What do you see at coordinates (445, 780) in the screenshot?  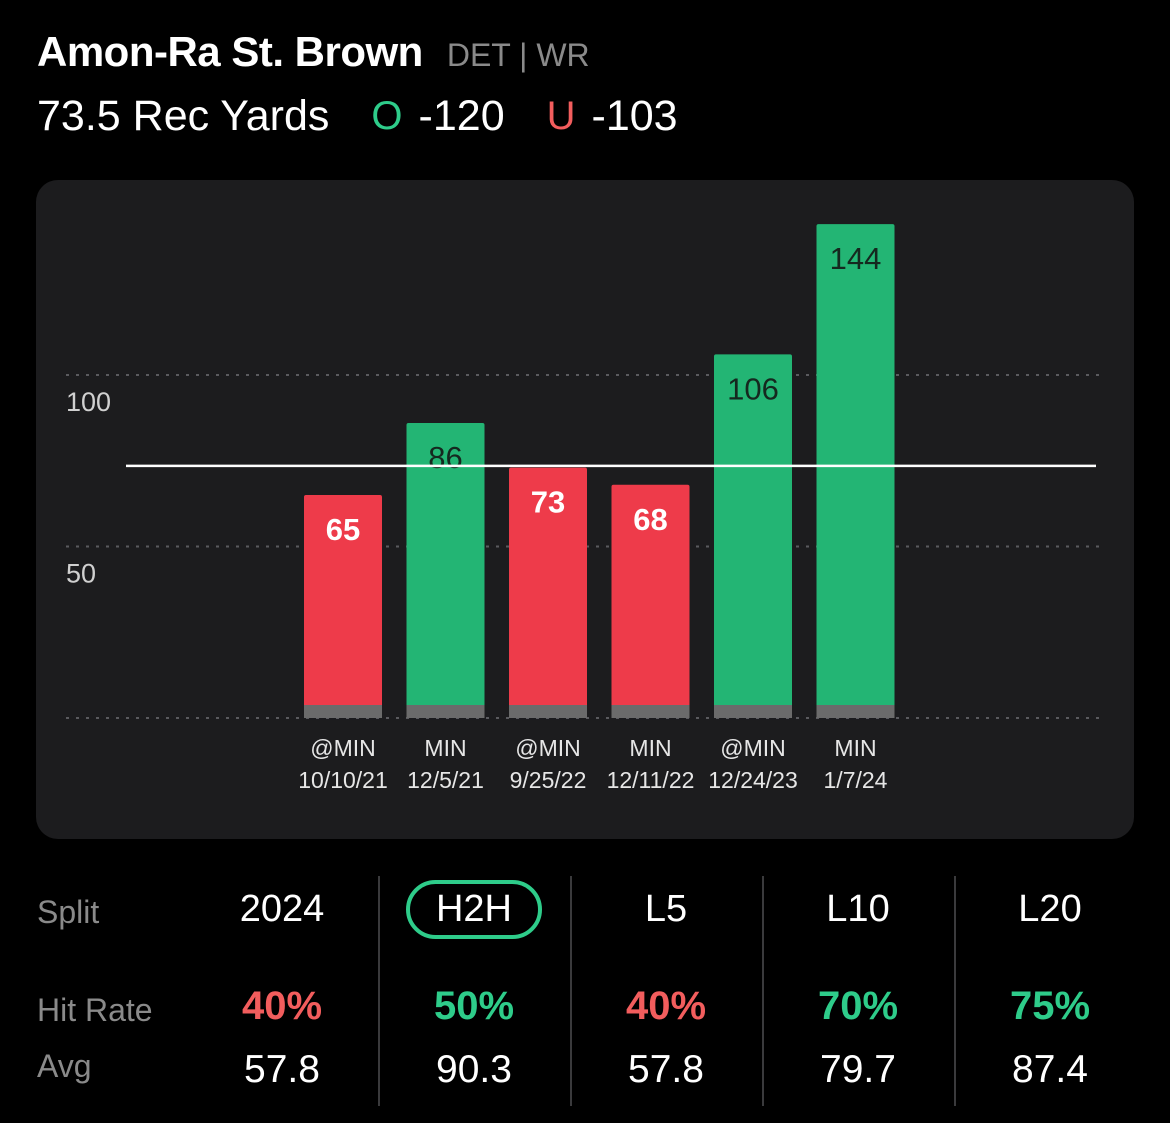 I see `x-tick-date: 12/5/21` at bounding box center [445, 780].